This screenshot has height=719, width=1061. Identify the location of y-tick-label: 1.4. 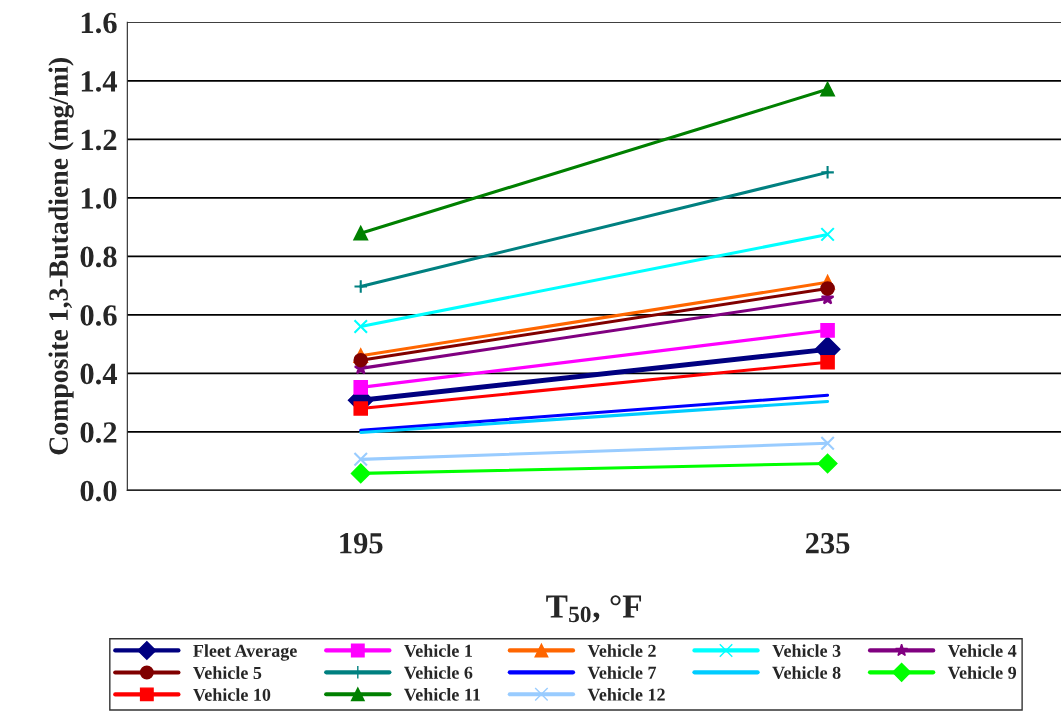
(99, 81).